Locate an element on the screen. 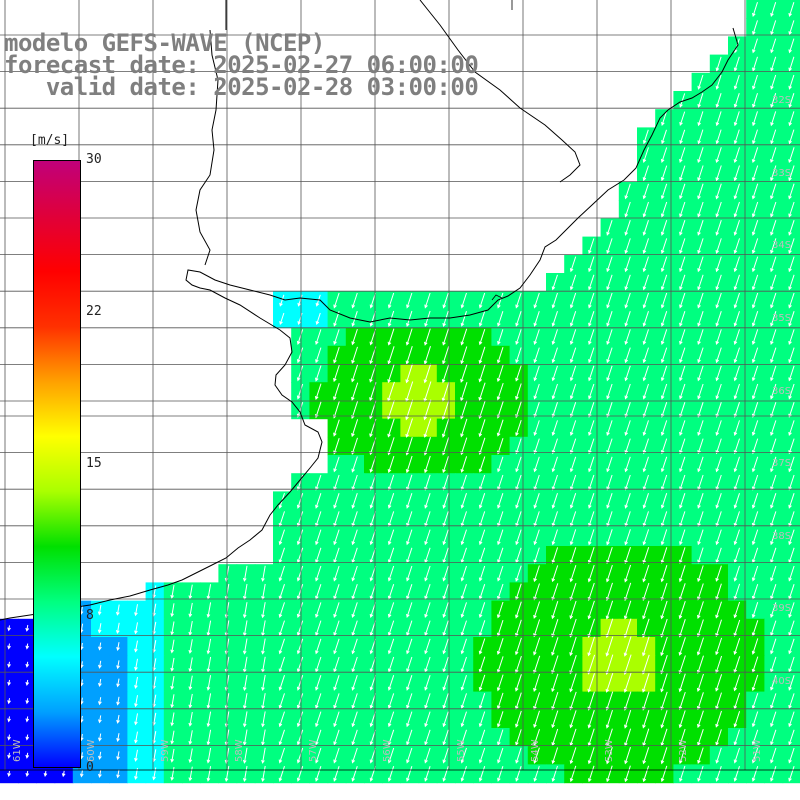 This screenshot has width=800, height=800. colorbar is located at coordinates (57, 464).